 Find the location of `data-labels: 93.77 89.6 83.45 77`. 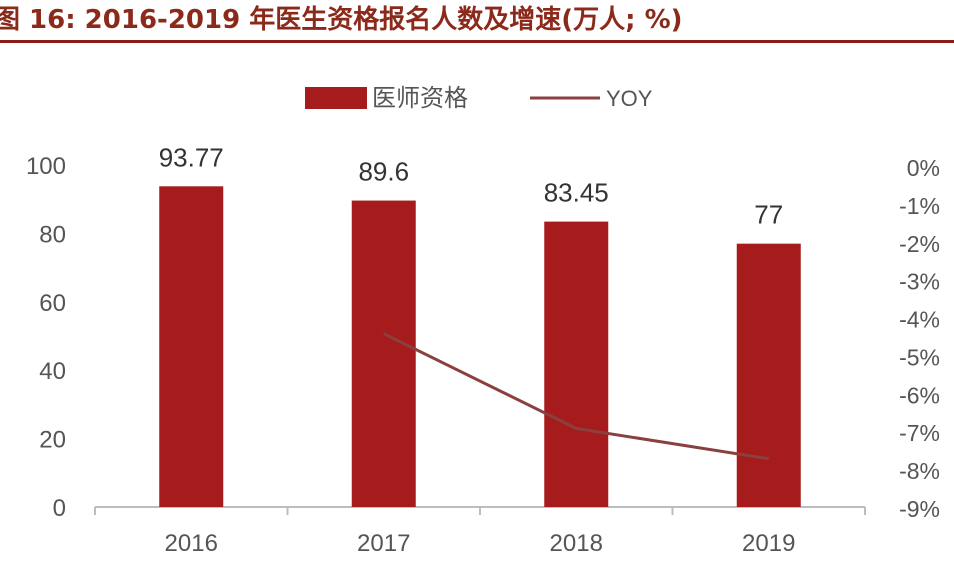

data-labels: 93.77 89.6 83.45 77 is located at coordinates (471, 185).